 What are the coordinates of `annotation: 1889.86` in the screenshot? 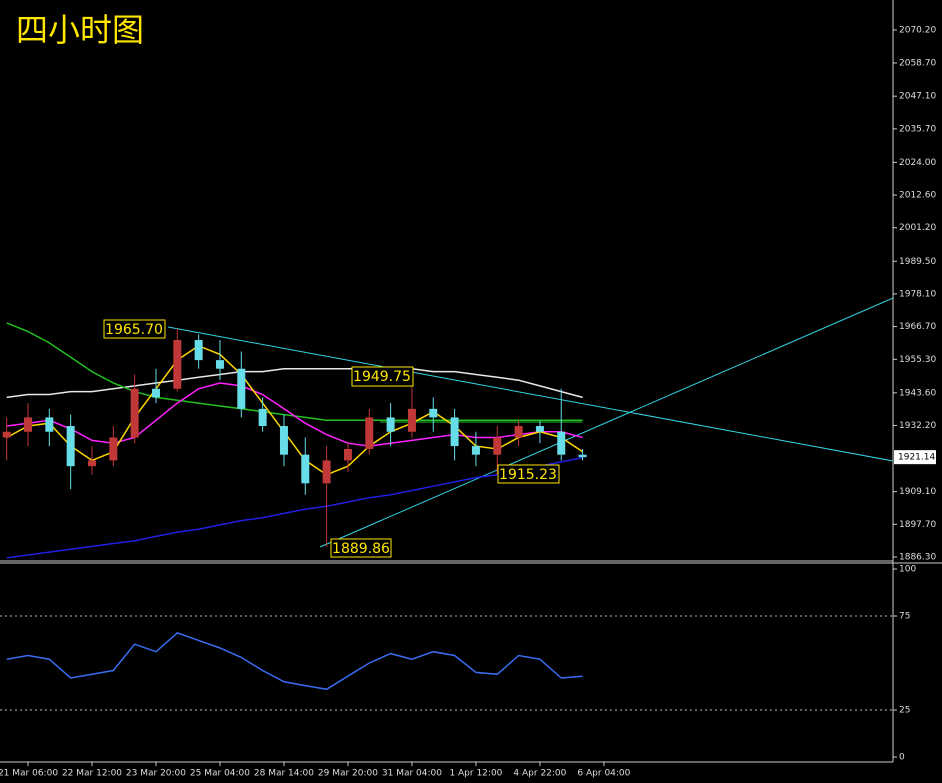 It's located at (361, 549).